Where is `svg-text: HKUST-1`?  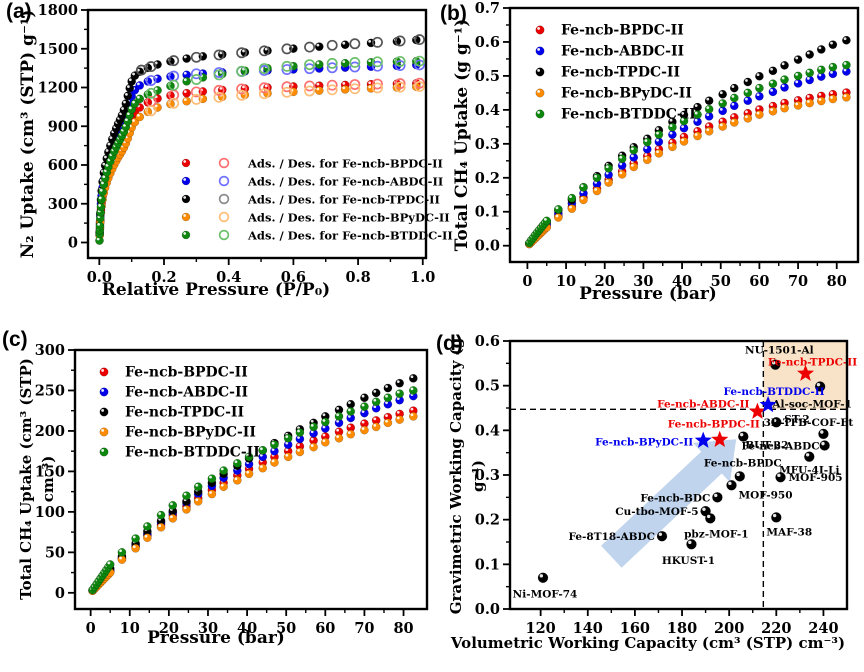 svg-text: HKUST-1 is located at coordinates (688, 561).